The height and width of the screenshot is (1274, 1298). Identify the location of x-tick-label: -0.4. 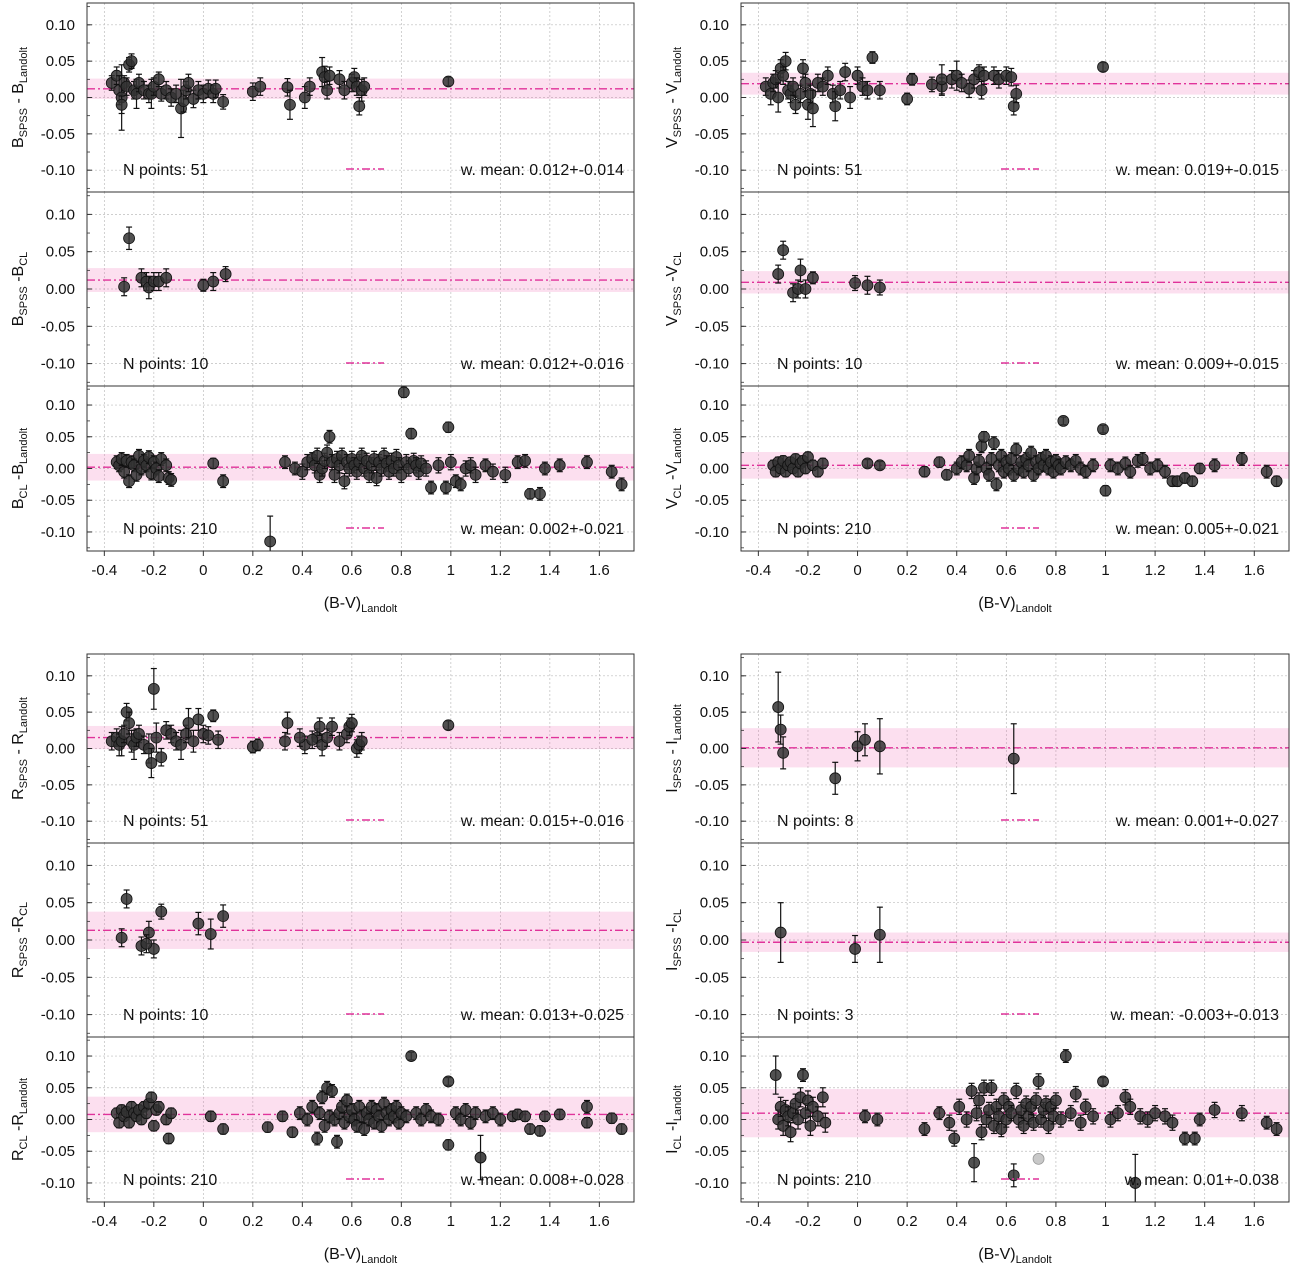
(104, 1221).